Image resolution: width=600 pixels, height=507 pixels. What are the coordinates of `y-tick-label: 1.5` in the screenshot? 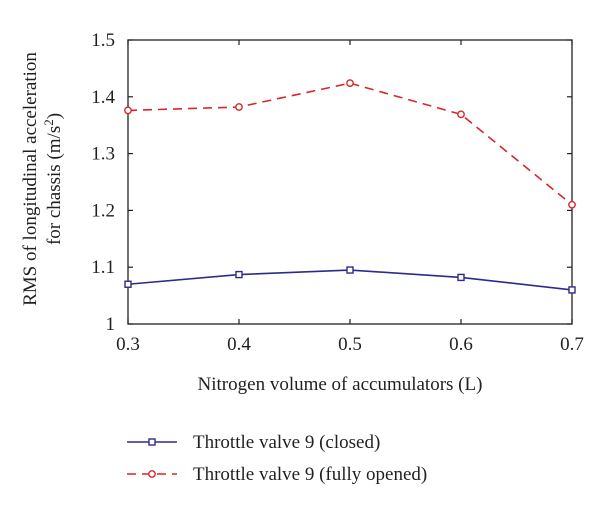 It's located at (103, 40).